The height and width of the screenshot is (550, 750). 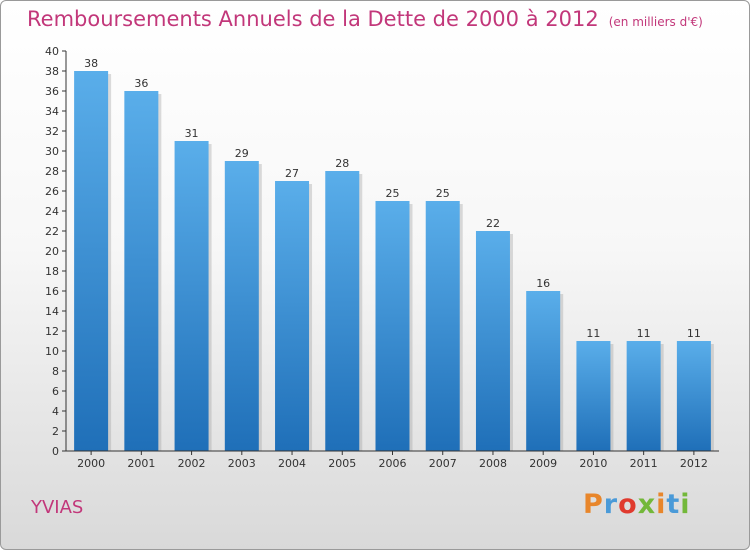 I want to click on y-tick-label: 6, so click(x=55, y=391).